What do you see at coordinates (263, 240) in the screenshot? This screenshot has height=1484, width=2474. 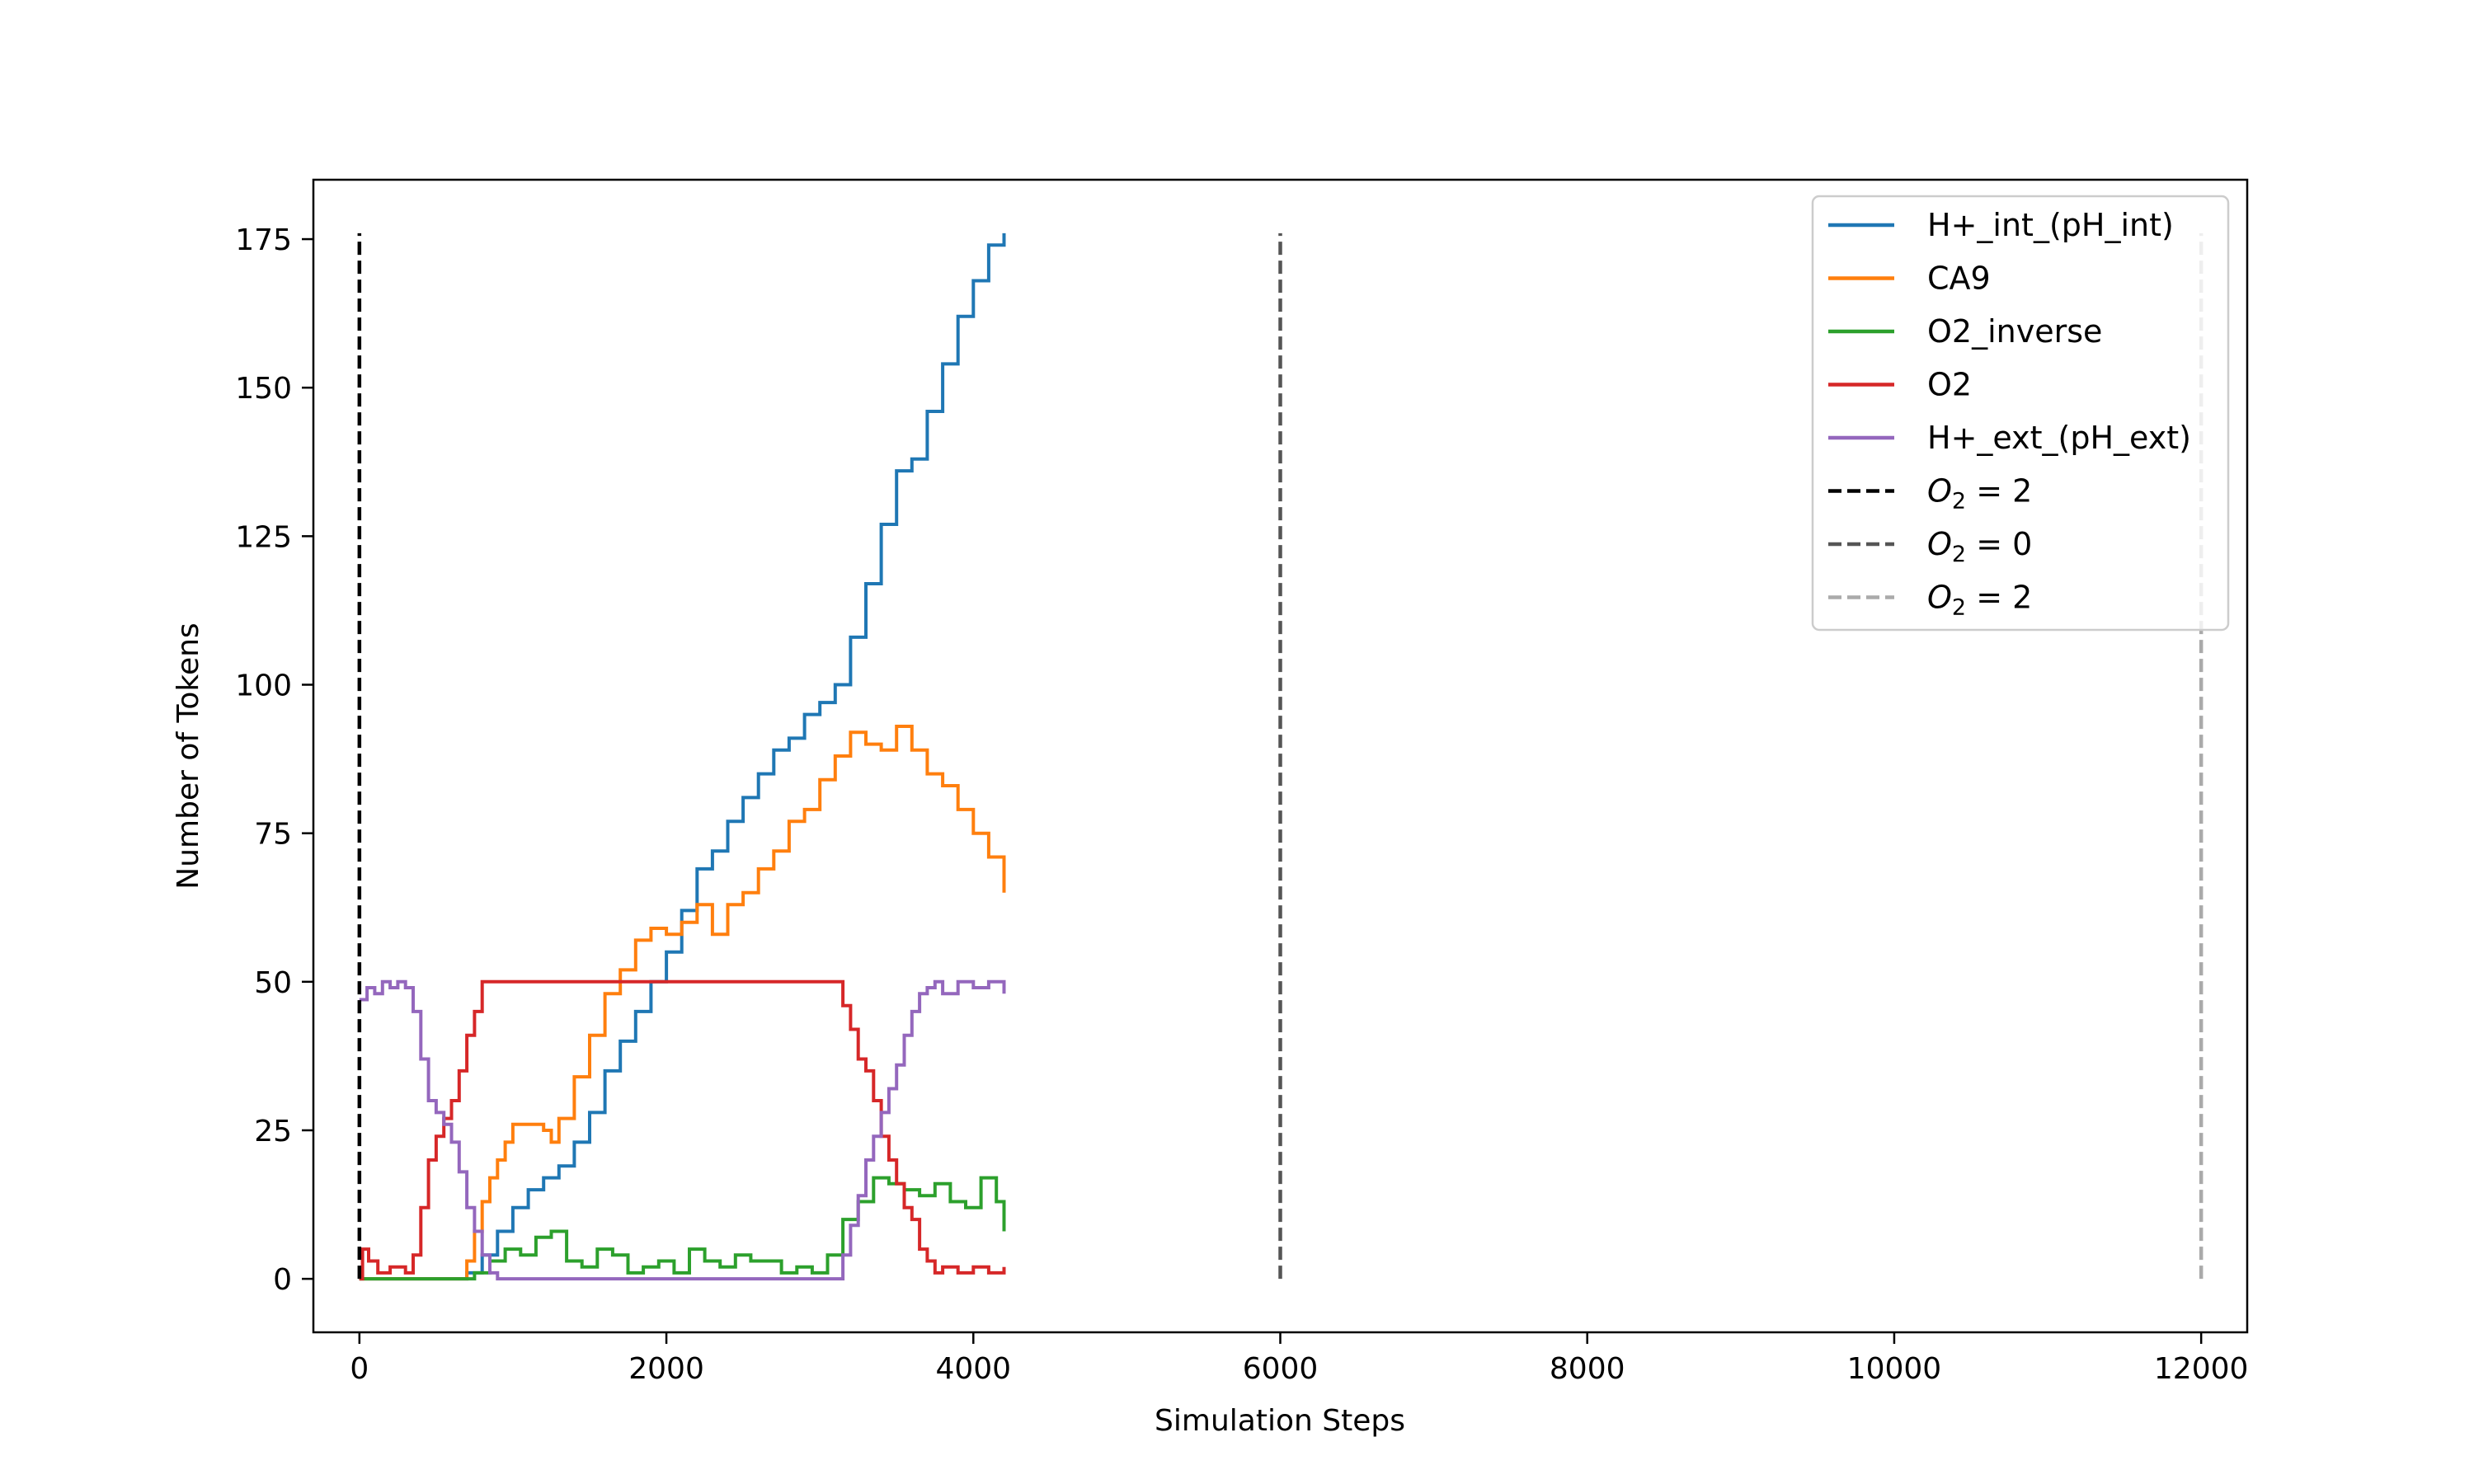 I see `y-tick-label: 175` at bounding box center [263, 240].